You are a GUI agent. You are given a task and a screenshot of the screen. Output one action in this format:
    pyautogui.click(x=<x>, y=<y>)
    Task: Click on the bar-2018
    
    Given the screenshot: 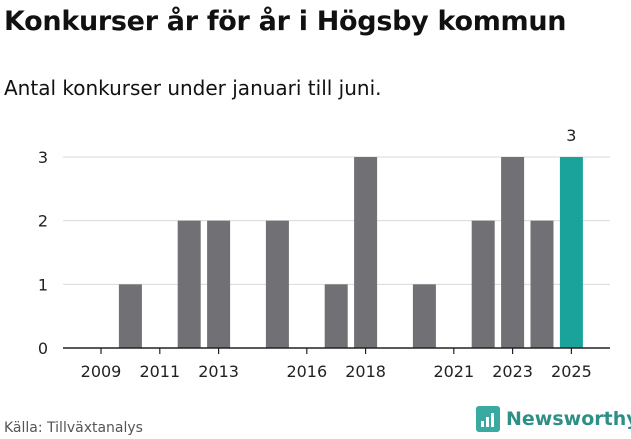 What is the action you would take?
    pyautogui.click(x=366, y=252)
    